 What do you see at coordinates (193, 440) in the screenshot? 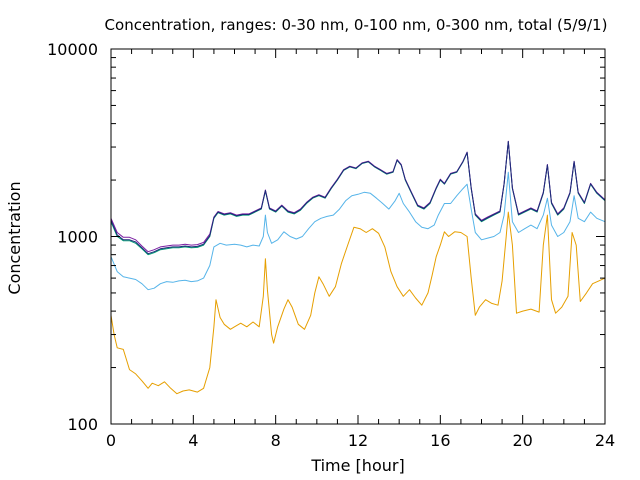
I see `x-tick-label: 4` at bounding box center [193, 440].